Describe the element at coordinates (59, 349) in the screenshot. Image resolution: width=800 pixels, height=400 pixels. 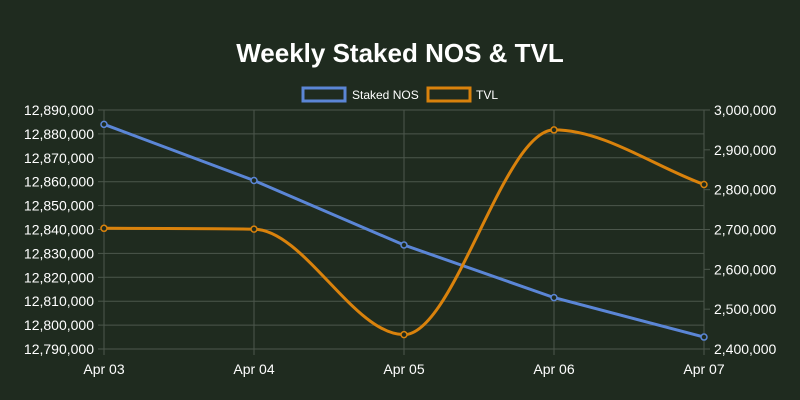
I see `left-tick-label: 12,790,000` at that location.